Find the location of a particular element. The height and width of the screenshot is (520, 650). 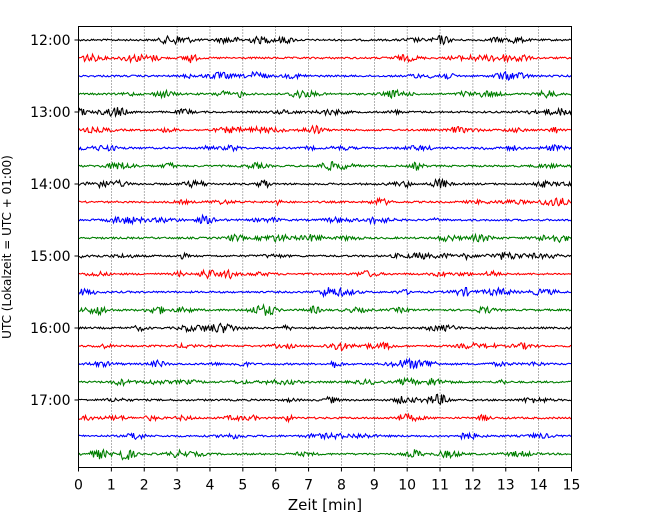

y-tick-label: 13:00 is located at coordinates (50, 113).